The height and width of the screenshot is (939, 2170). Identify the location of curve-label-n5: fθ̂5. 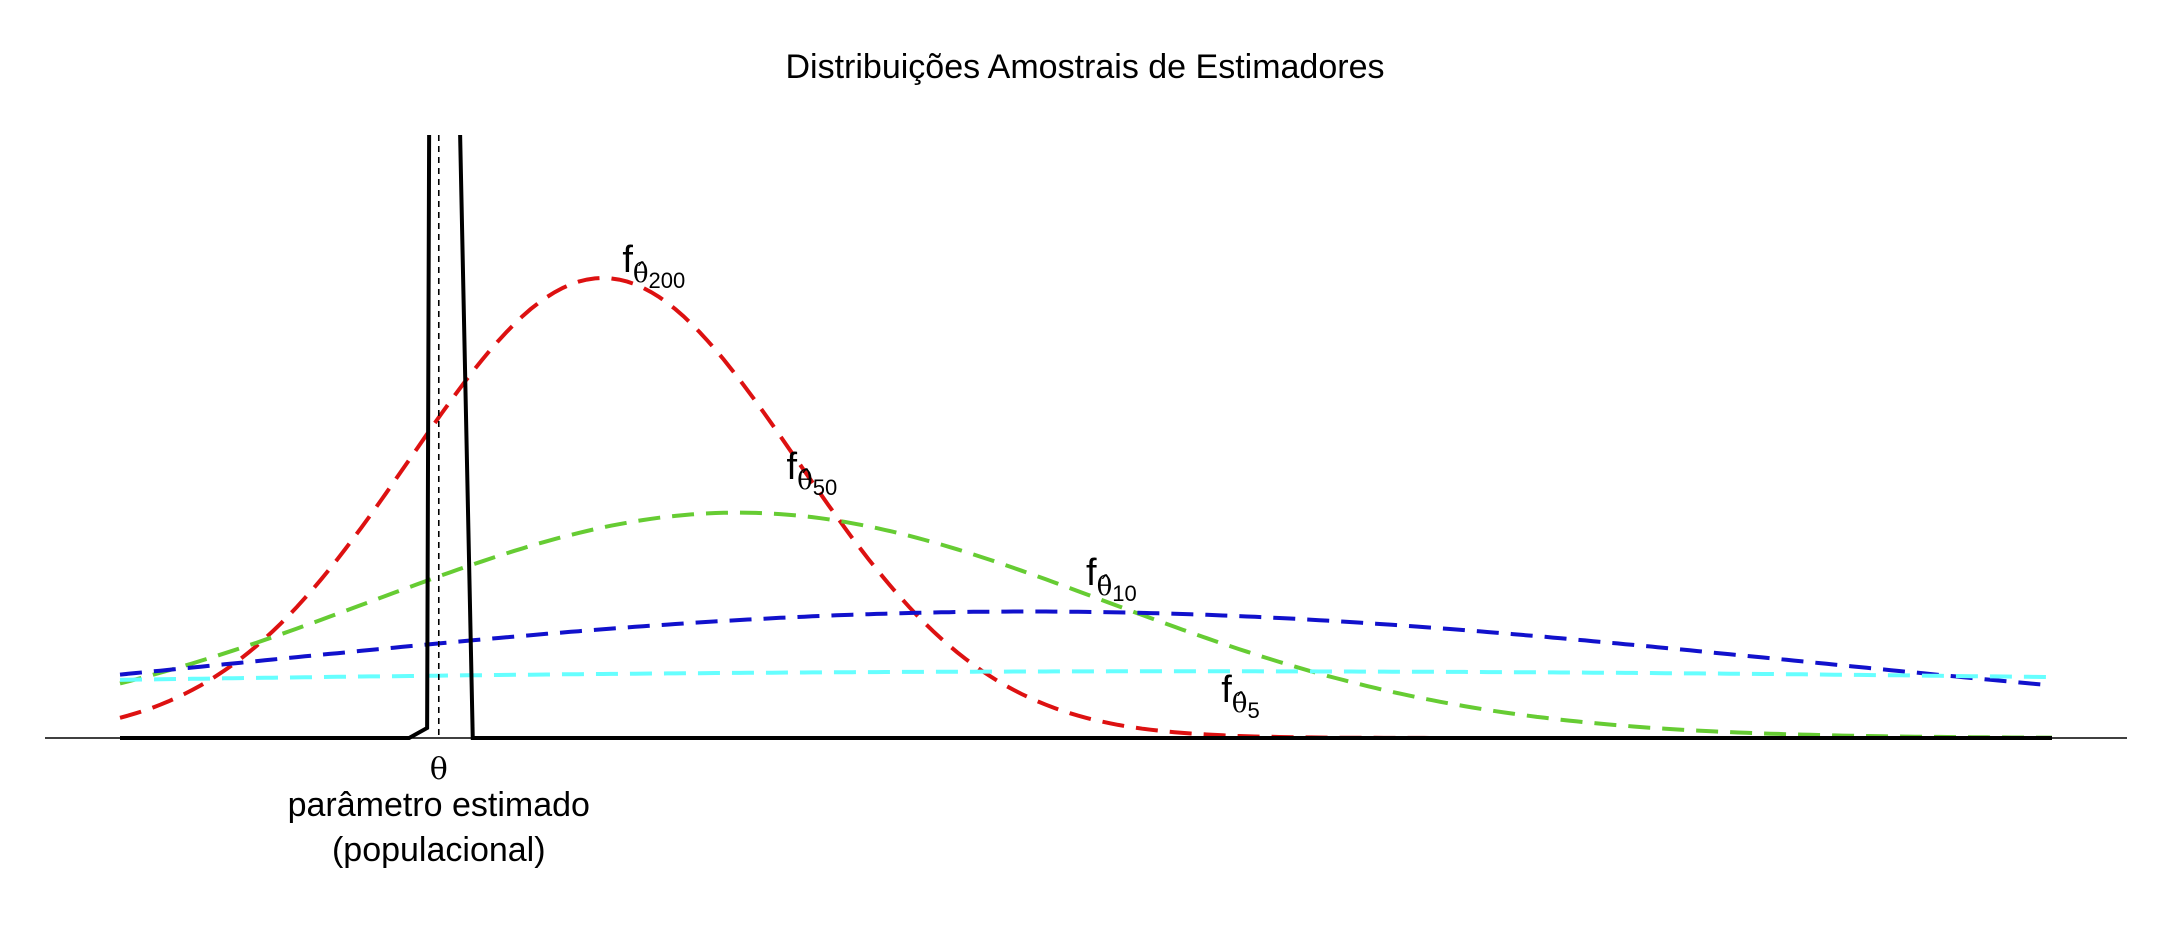
(1240, 696).